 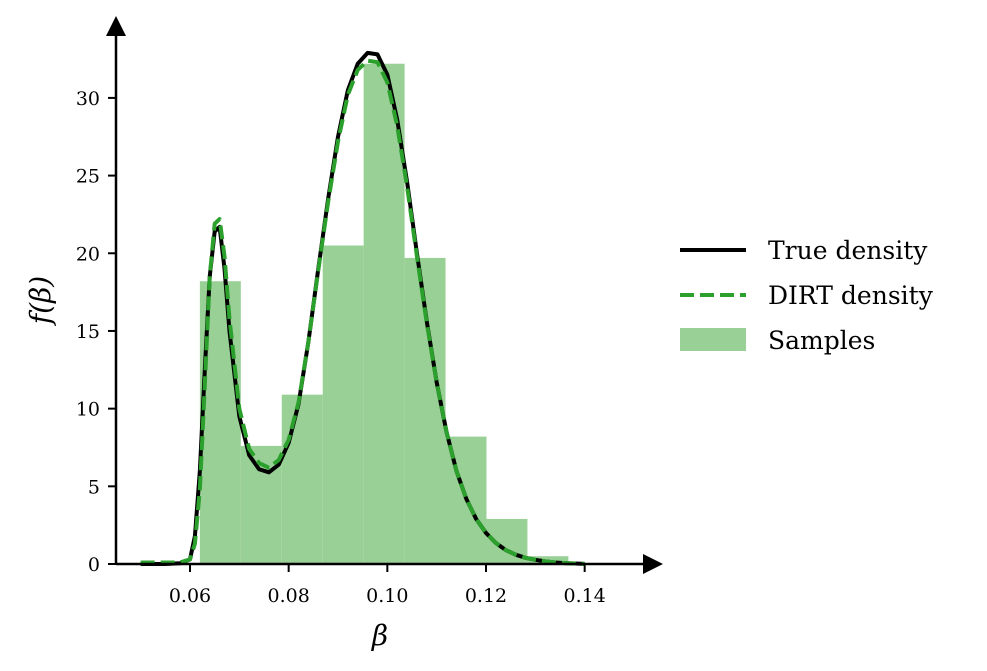 What do you see at coordinates (94, 565) in the screenshot?
I see `y-tick-label: 0` at bounding box center [94, 565].